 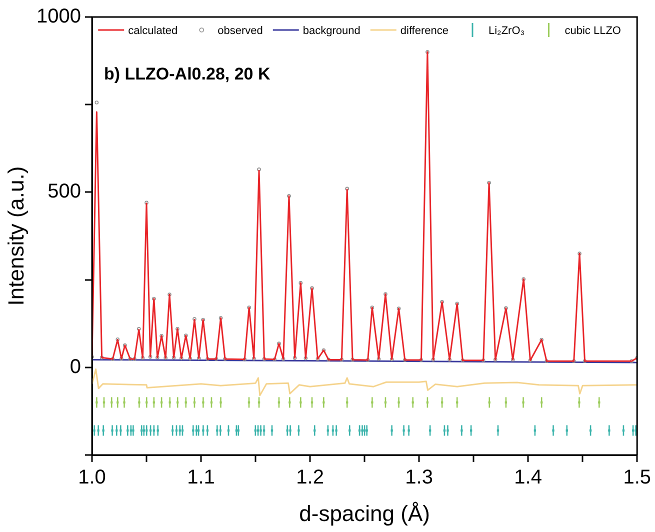 What do you see at coordinates (187, 74) in the screenshot?
I see `text: b) LLZO-Al0.28, 20 K` at bounding box center [187, 74].